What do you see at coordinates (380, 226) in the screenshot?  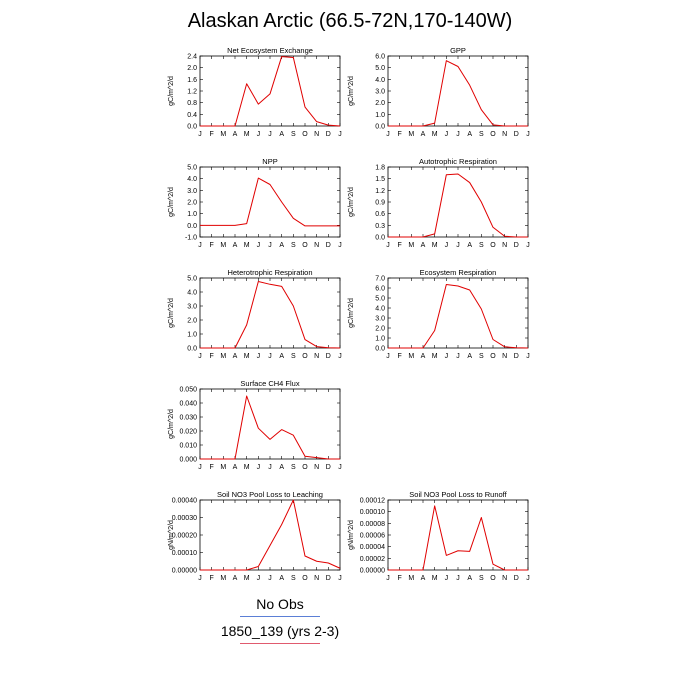 I see `y-tick-label: 0.3` at bounding box center [380, 226].